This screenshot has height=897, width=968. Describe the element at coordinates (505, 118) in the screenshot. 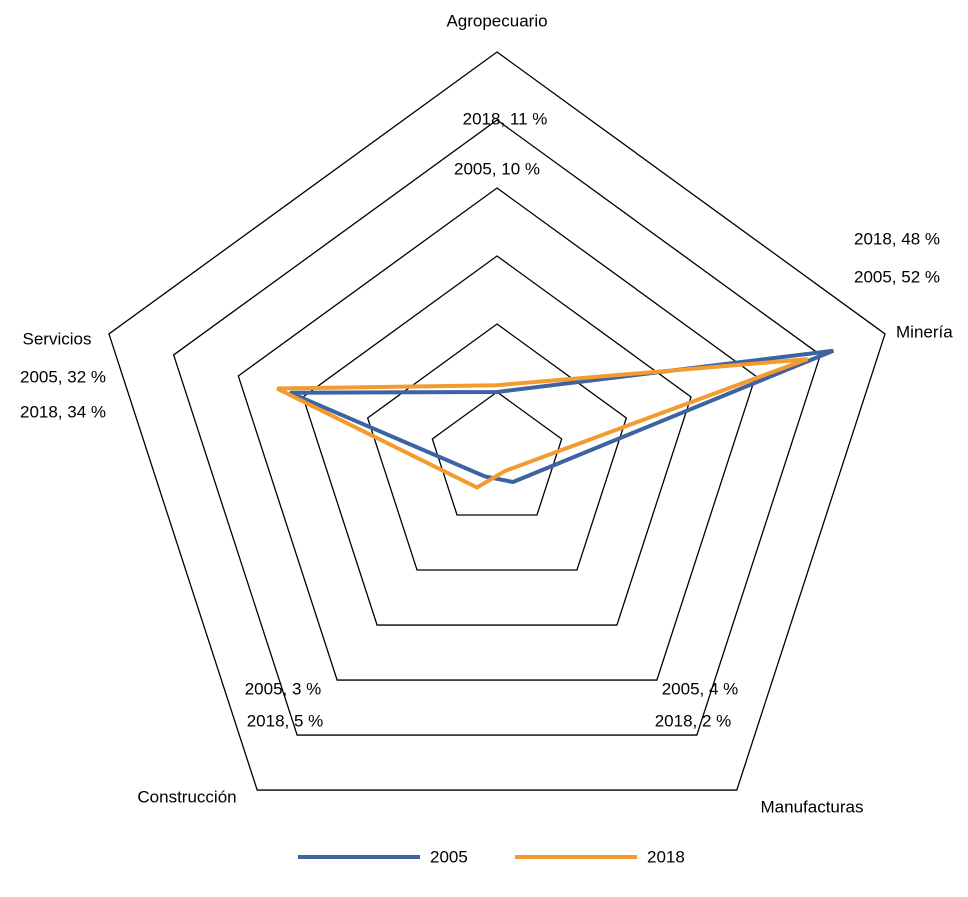

I see `data-label: 2018, 11 %` at that location.